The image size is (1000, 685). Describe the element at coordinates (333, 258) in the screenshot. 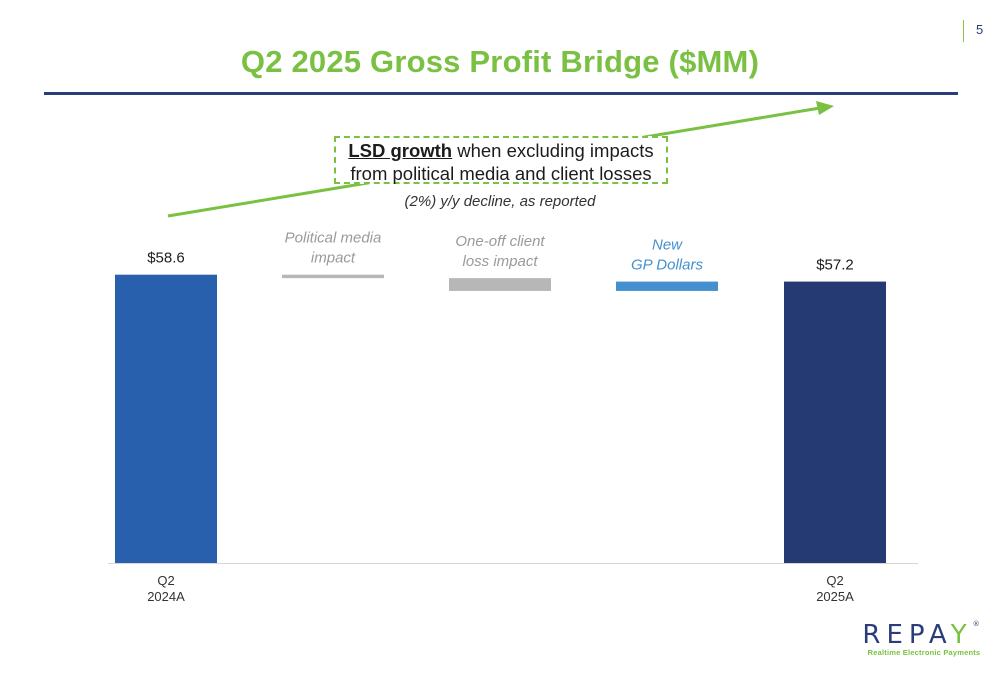

I see `annotation-2-line-2: impact` at that location.